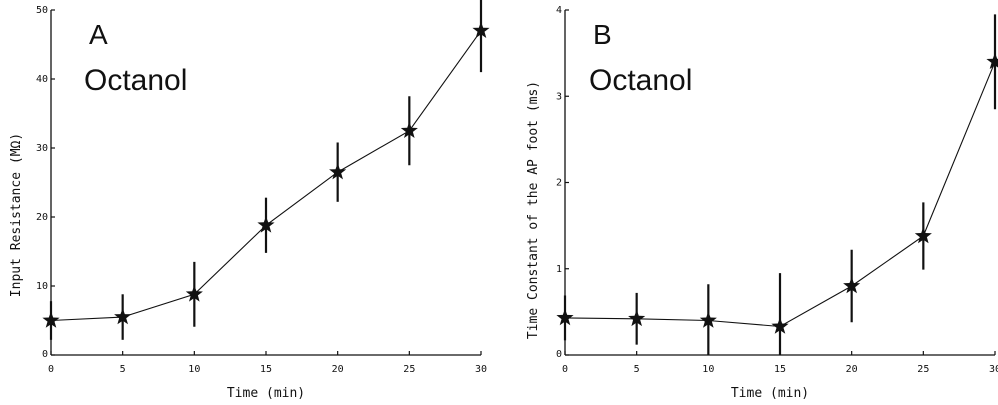  What do you see at coordinates (98, 34) in the screenshot?
I see `panel-letter: A` at bounding box center [98, 34].